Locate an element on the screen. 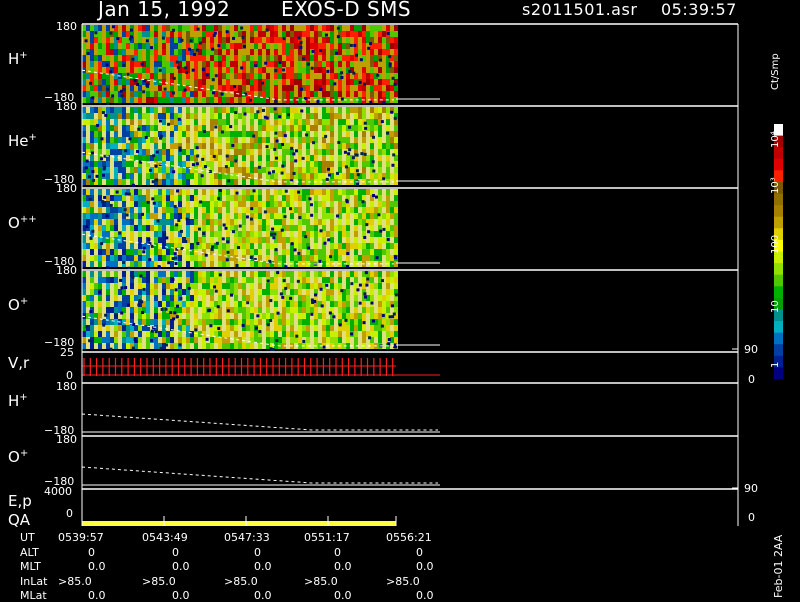 This screenshot has height=602, width=800. lower-label-o: O+ is located at coordinates (18, 457).